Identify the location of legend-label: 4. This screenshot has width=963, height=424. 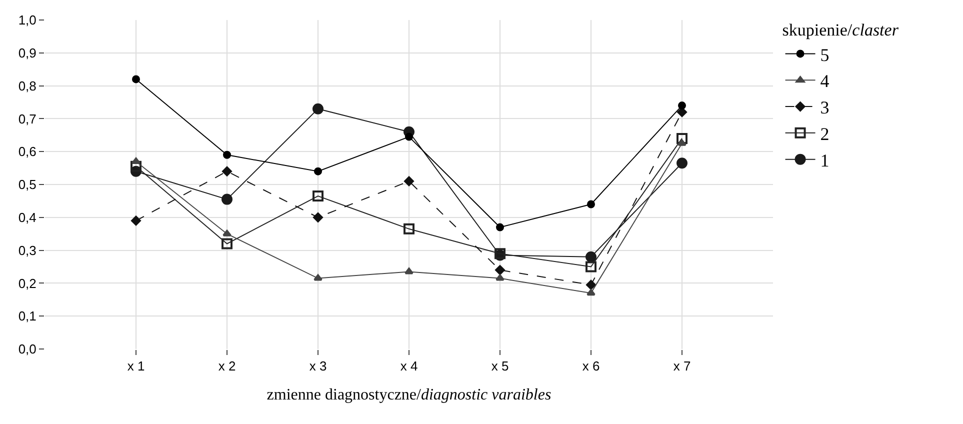
(825, 81).